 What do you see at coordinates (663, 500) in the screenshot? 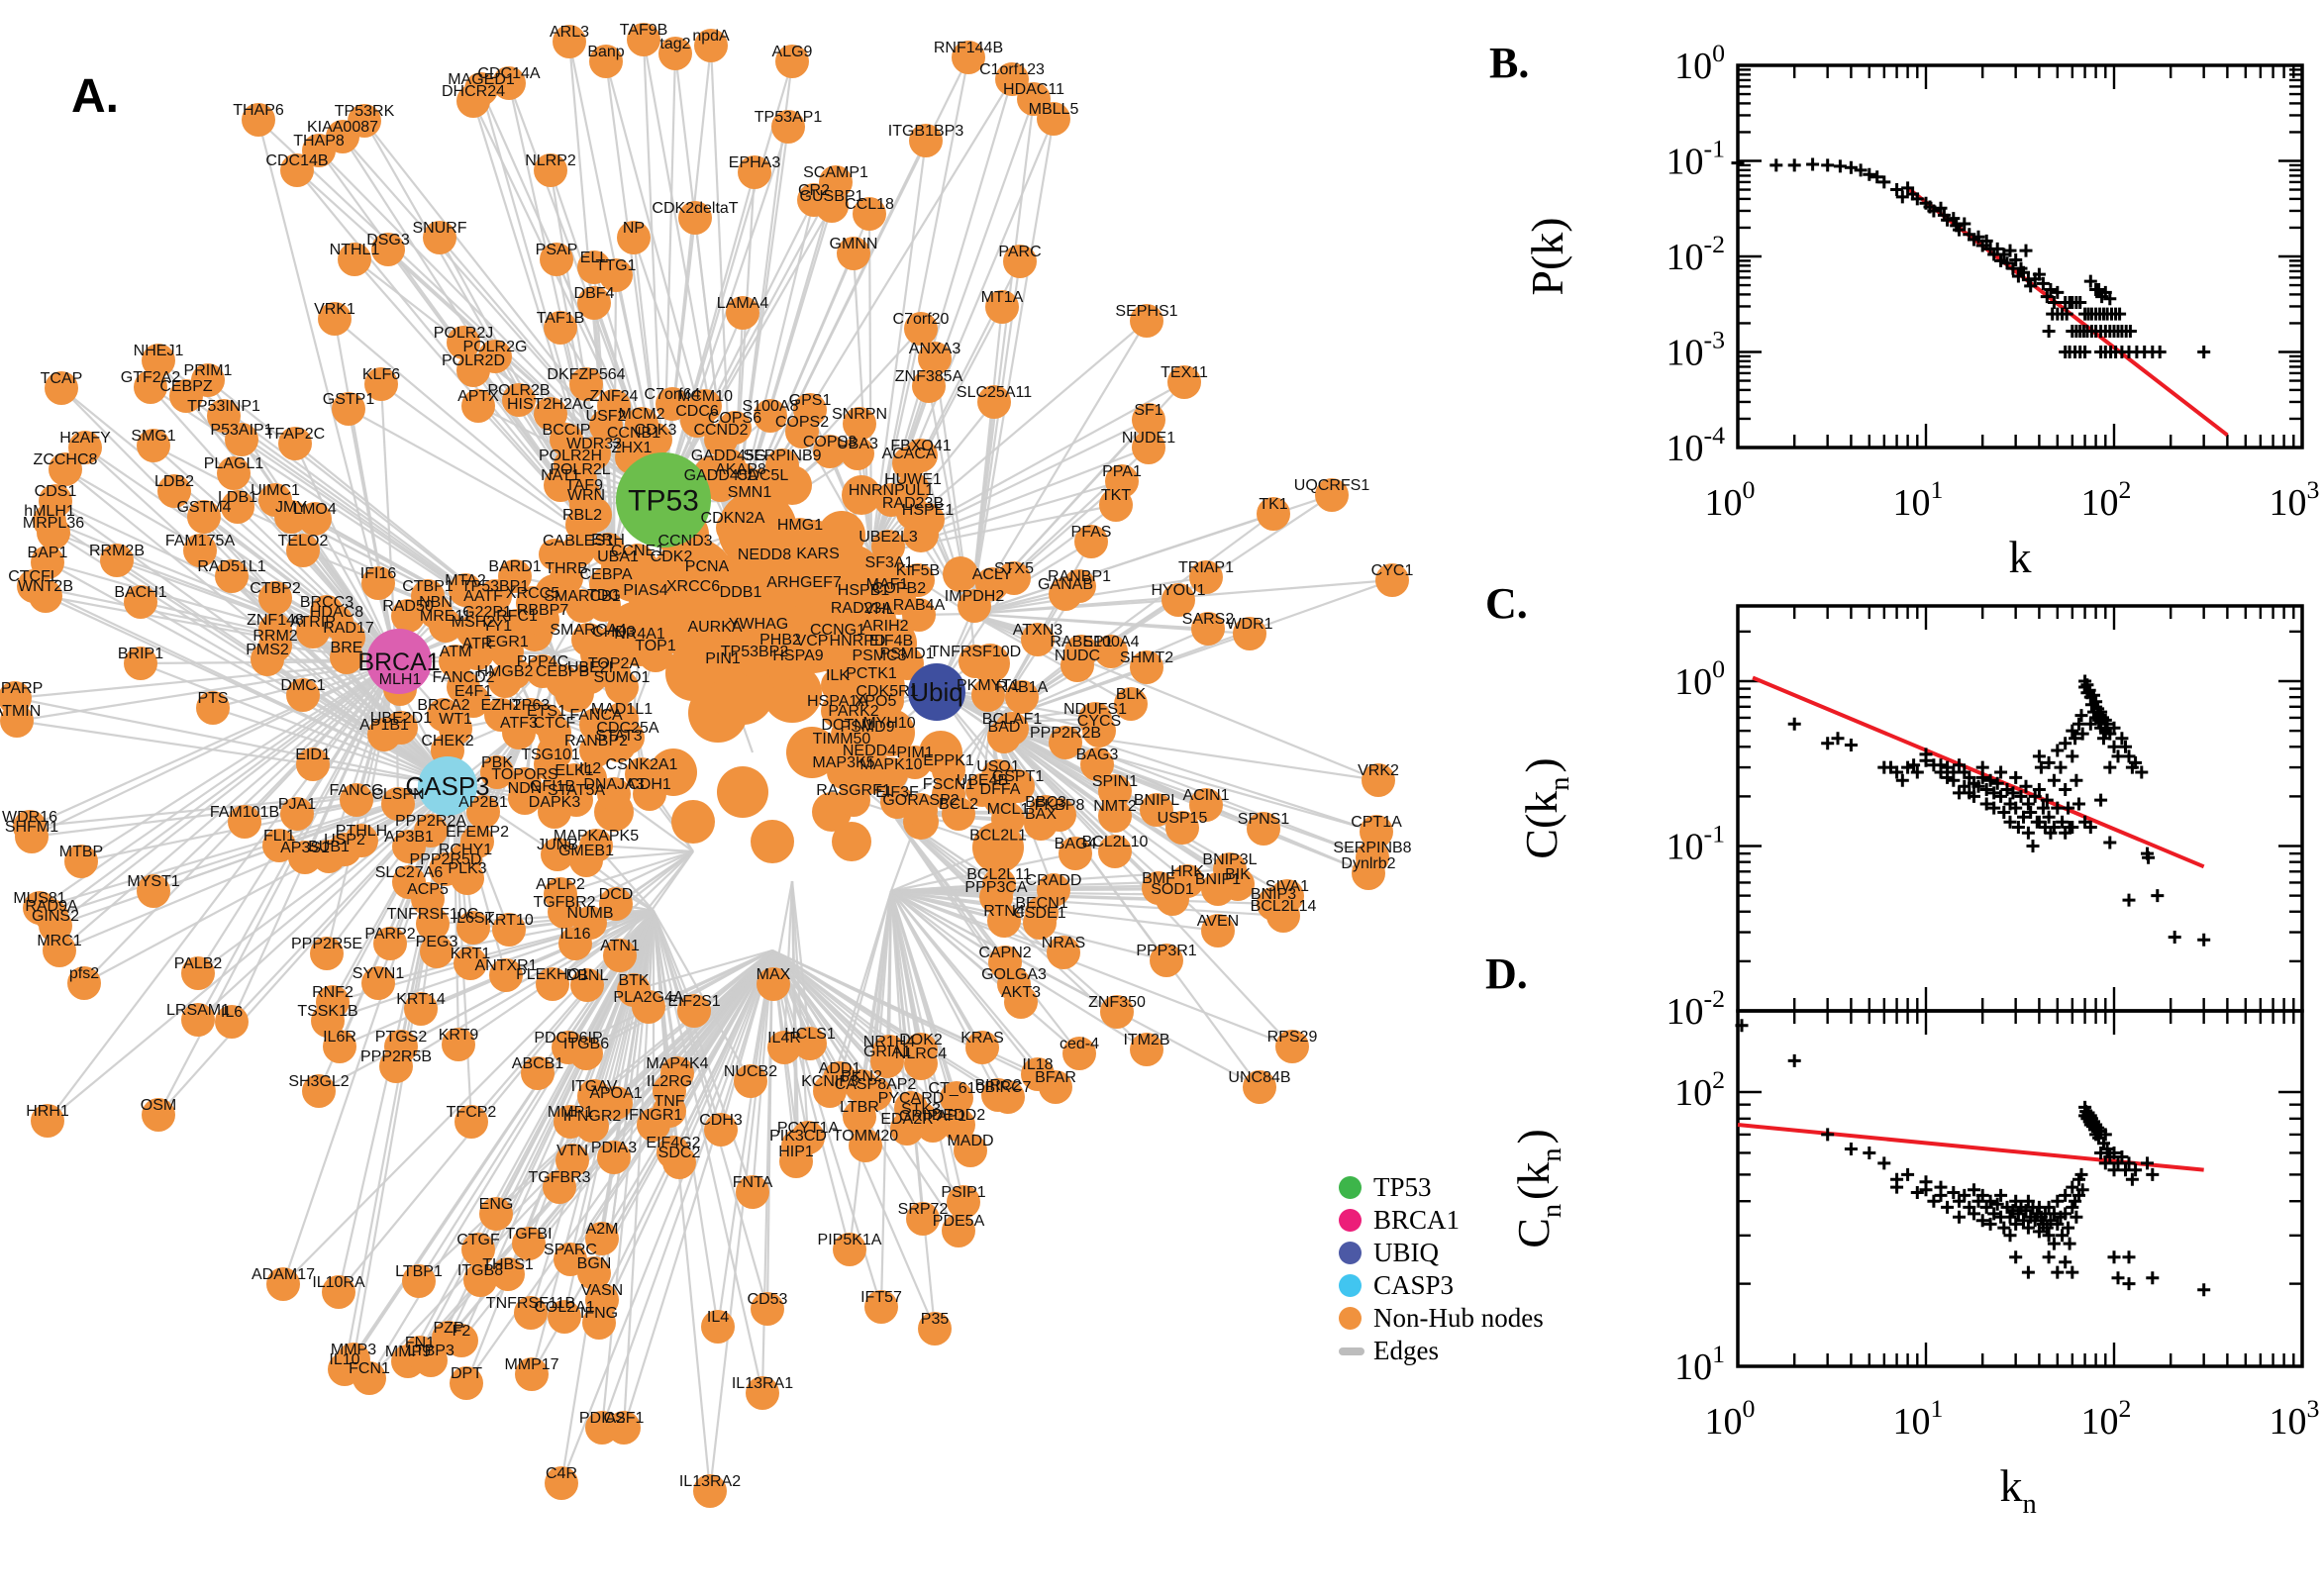
I see `hub-node-tp53` at bounding box center [663, 500].